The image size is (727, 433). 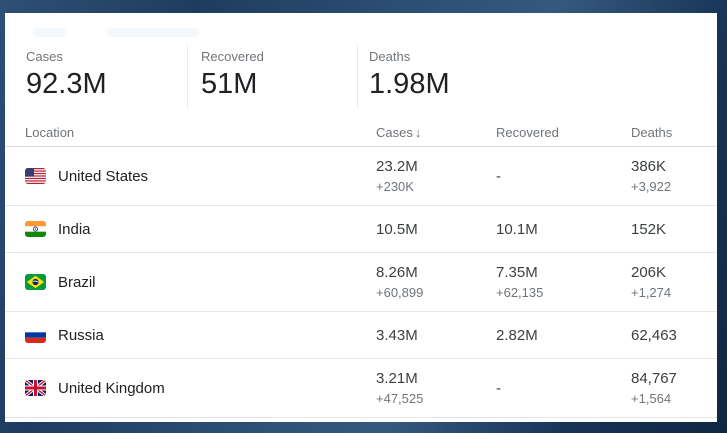 What do you see at coordinates (395, 186) in the screenshot?
I see `cases-delta: +230K` at bounding box center [395, 186].